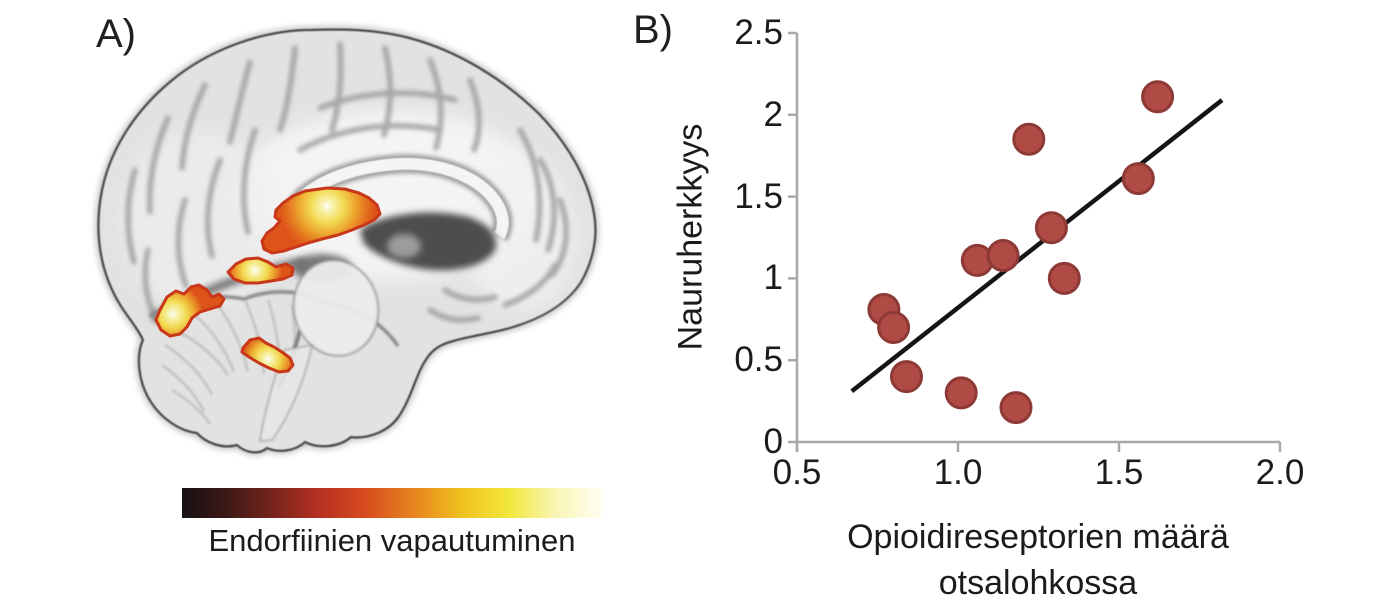 This screenshot has width=1380, height=600. What do you see at coordinates (190, 310) in the screenshot?
I see `activation-cluster-occipital` at bounding box center [190, 310].